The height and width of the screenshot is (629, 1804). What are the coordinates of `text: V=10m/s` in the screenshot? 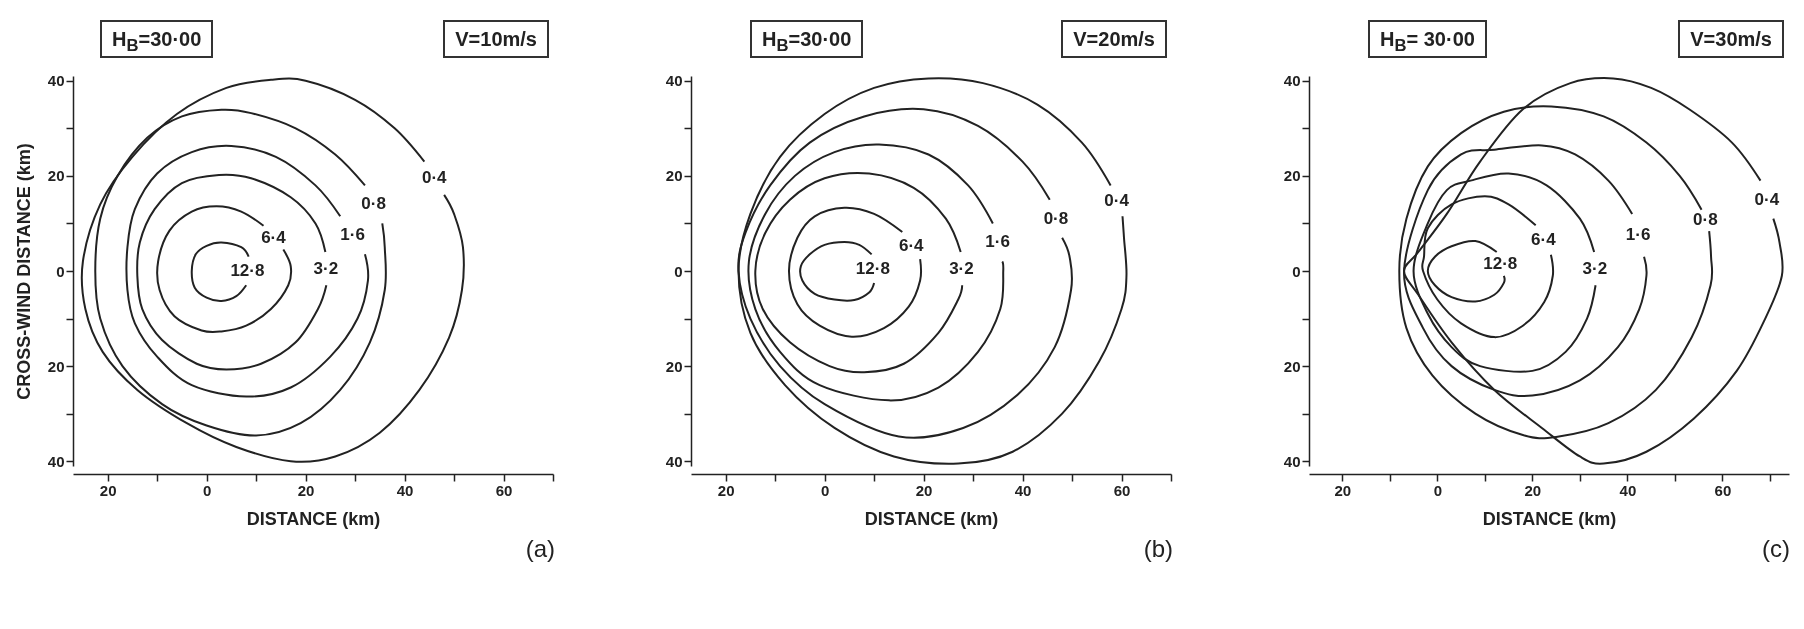 It's located at (496, 39).